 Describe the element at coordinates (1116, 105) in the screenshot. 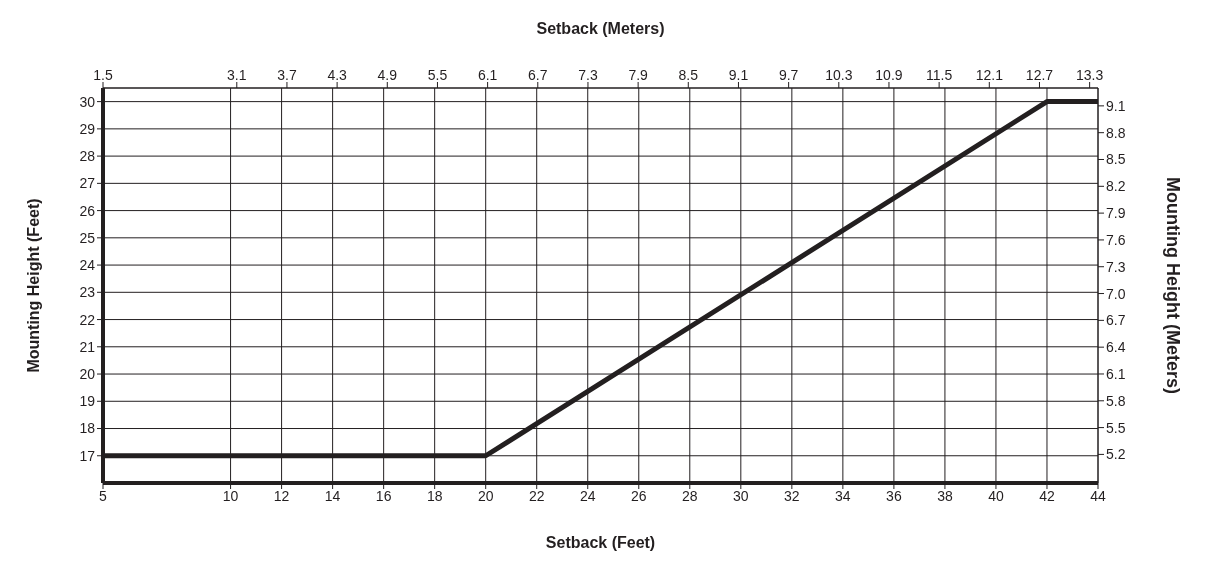

I see `y2-tick-label: 9.1` at that location.